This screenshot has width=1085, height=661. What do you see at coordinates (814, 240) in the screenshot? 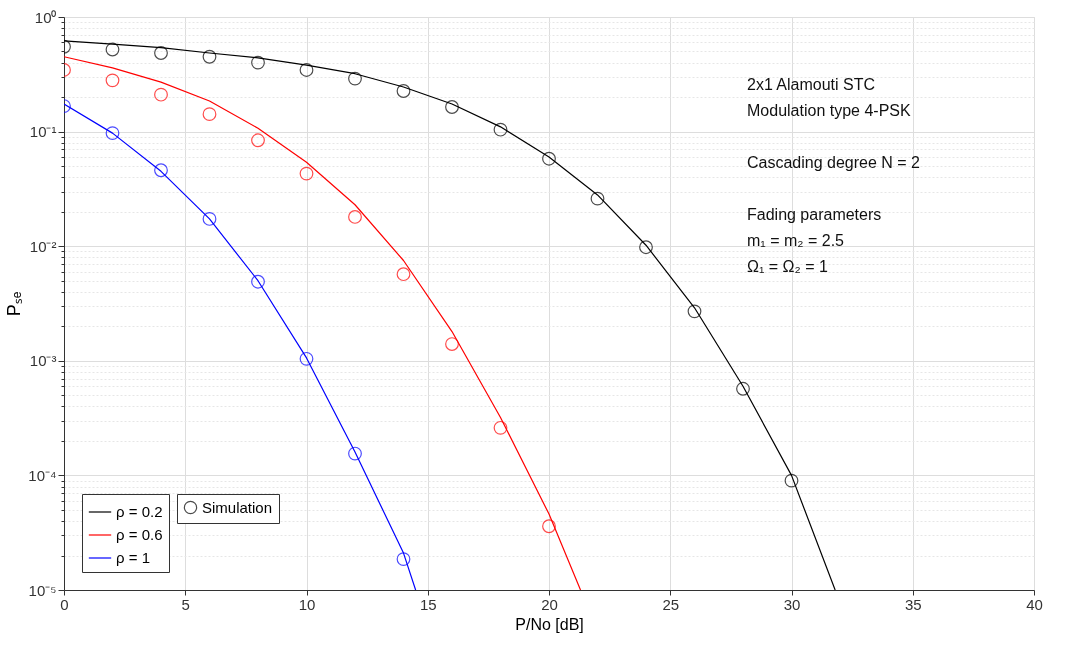
I see `annotation: Fading parameters m₁ = m₂ = 2.5 Ω₁ = Ω₂ = 1` at bounding box center [814, 240].